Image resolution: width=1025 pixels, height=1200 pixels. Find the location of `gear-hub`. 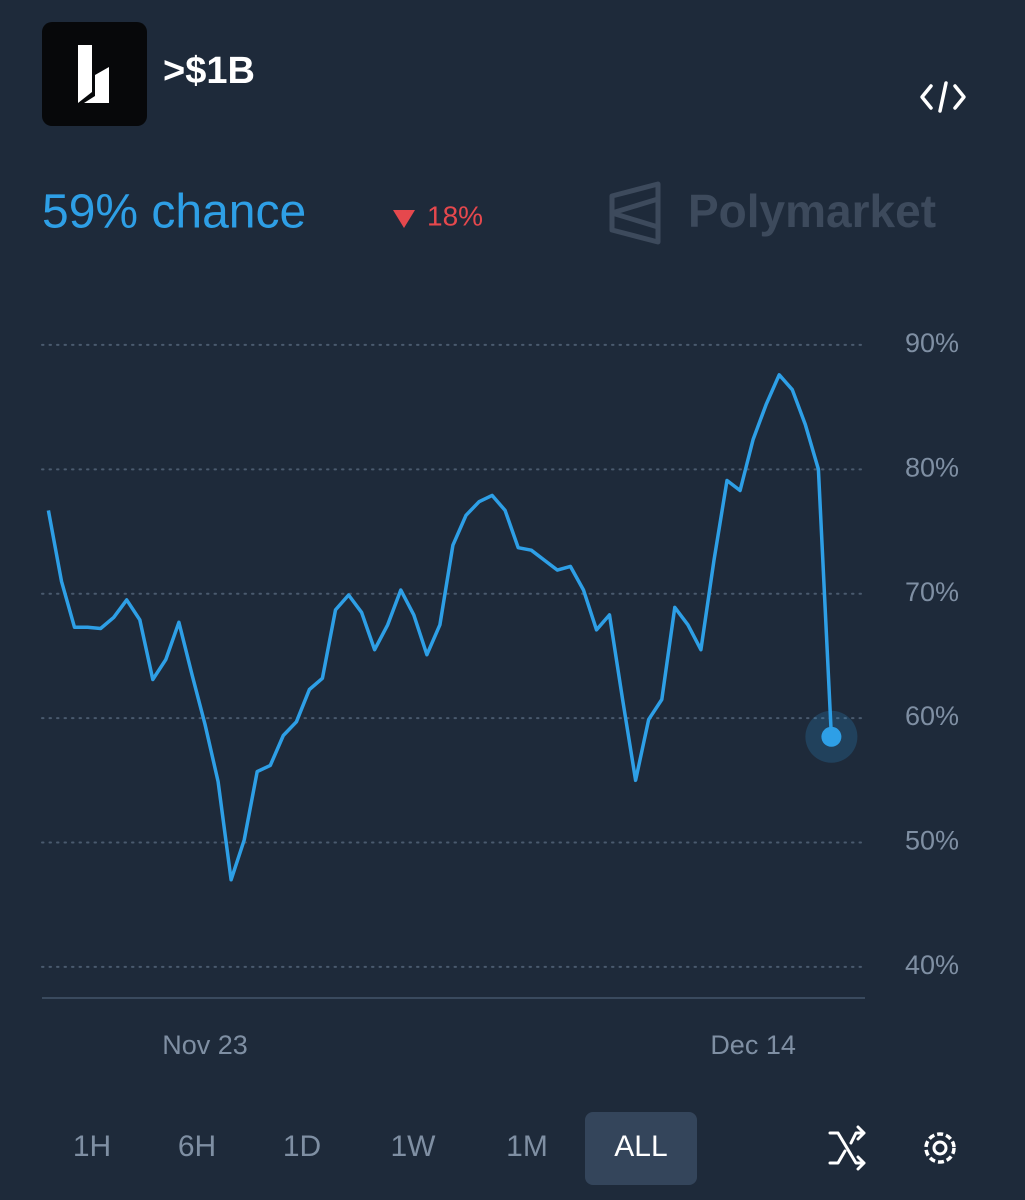

gear-hub is located at coordinates (940, 1148).